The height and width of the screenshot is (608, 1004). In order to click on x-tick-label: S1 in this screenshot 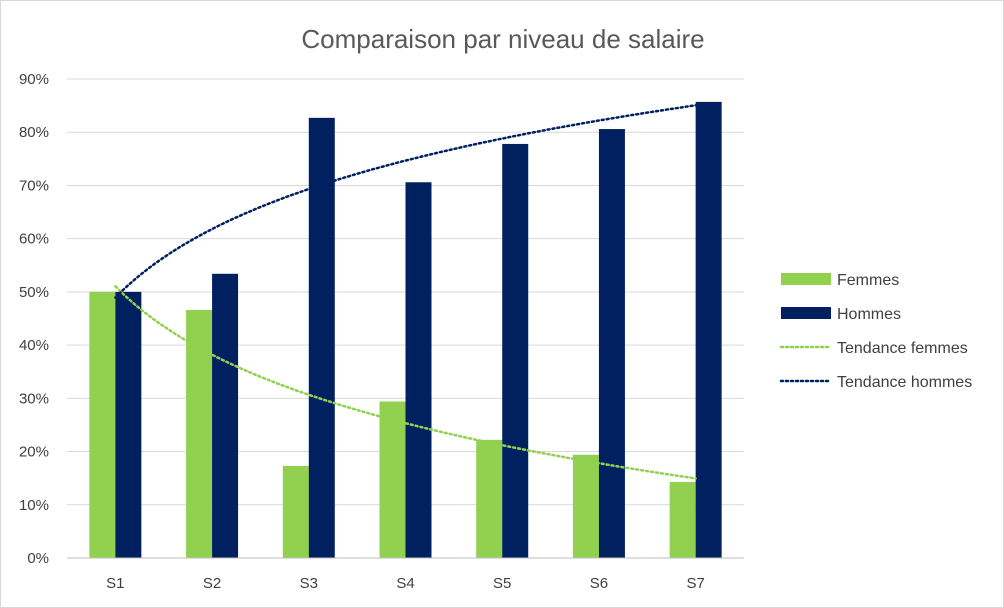, I will do `click(115, 583)`.